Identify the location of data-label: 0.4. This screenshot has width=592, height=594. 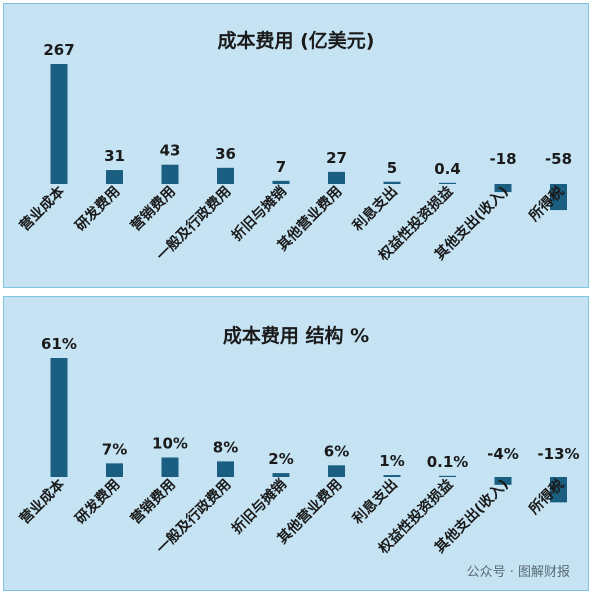
(447, 169).